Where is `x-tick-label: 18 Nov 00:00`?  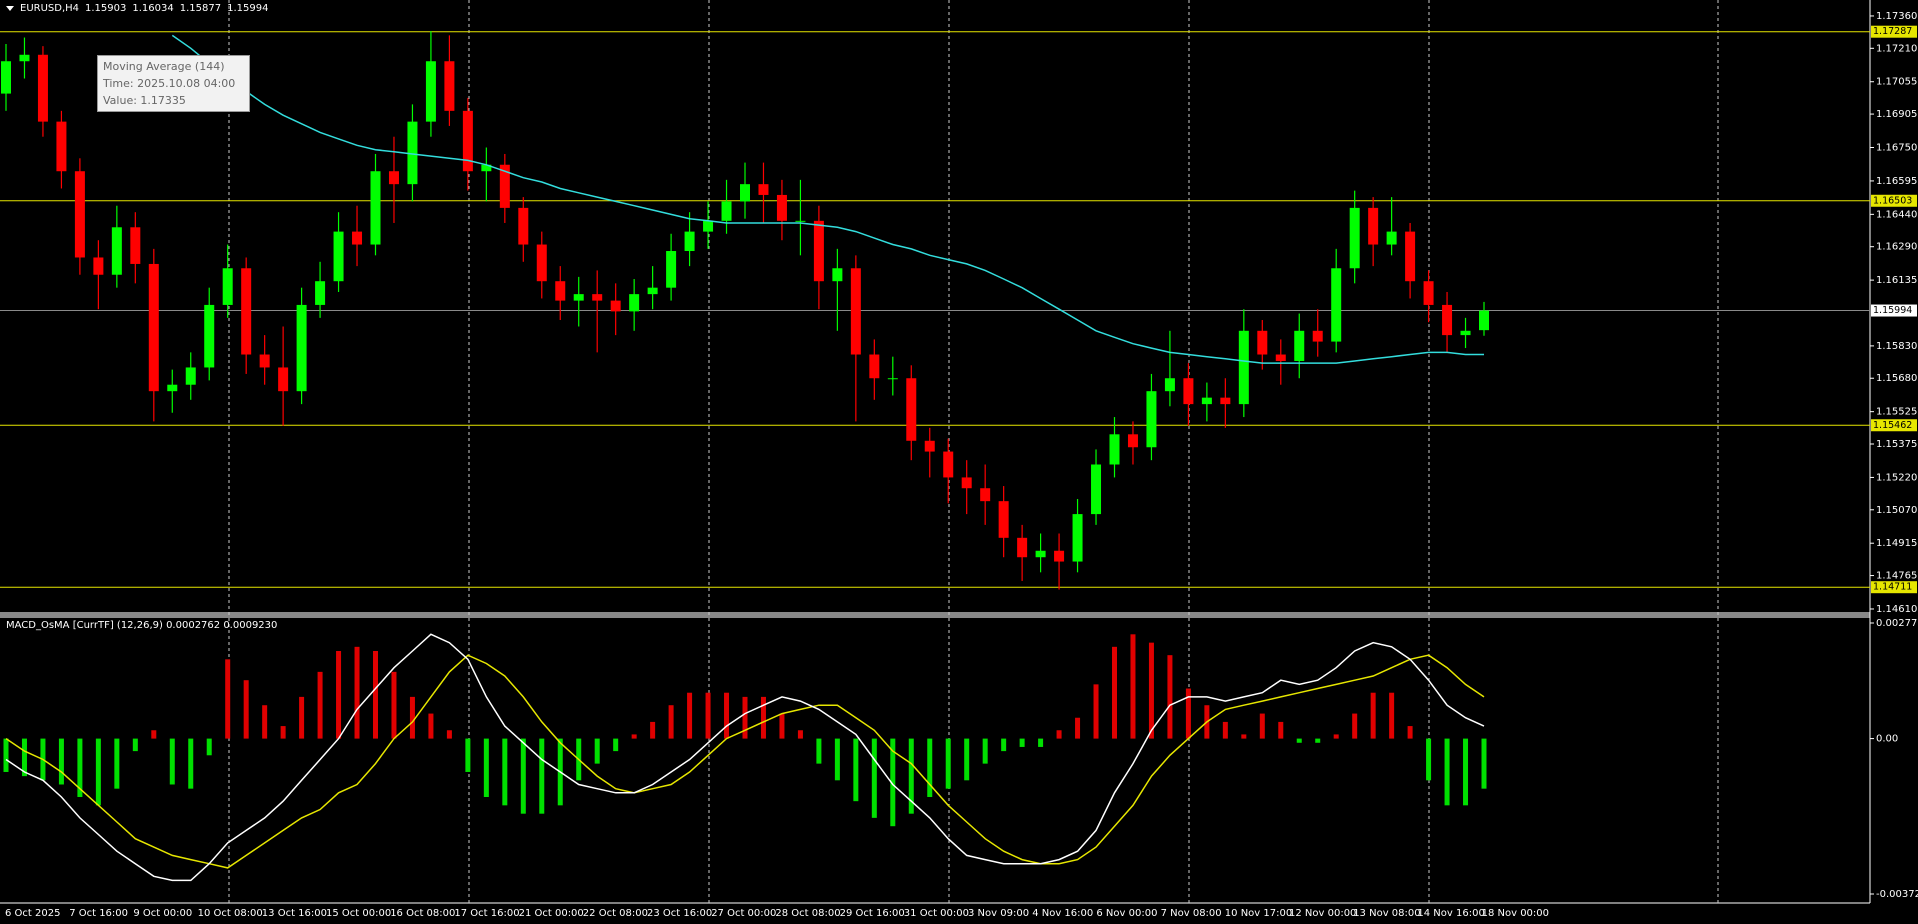
x-tick-label: 18 Nov 00:00 is located at coordinates (1515, 913).